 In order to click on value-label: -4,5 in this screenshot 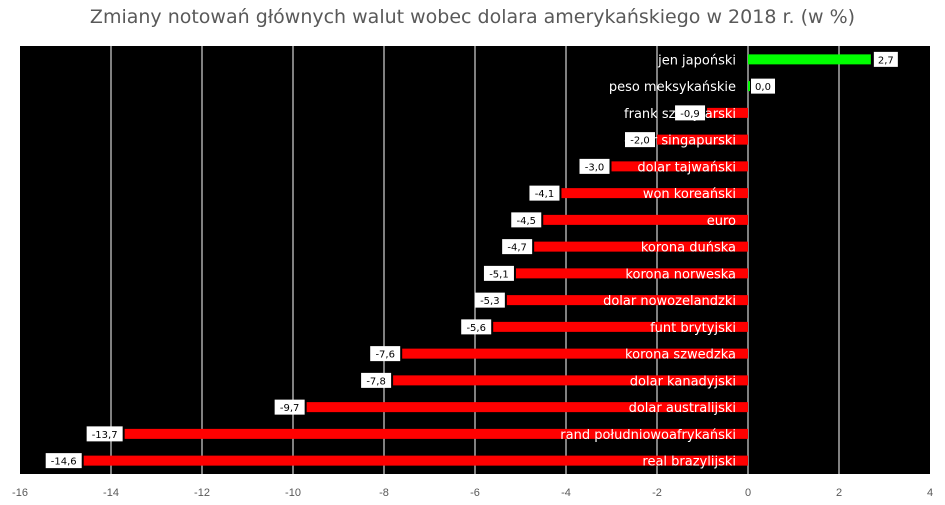, I will do `click(526, 221)`.